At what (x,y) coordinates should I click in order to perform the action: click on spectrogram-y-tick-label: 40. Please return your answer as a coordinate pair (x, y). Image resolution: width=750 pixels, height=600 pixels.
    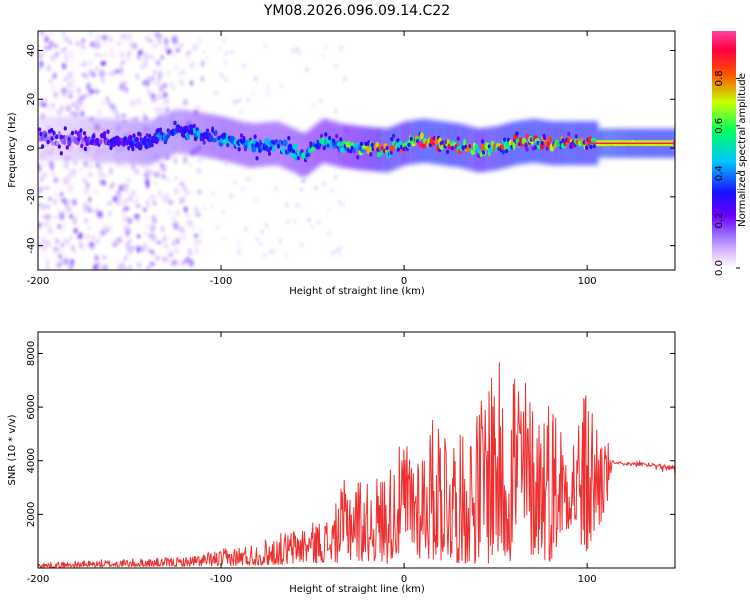
    Looking at the image, I should click on (31, 50).